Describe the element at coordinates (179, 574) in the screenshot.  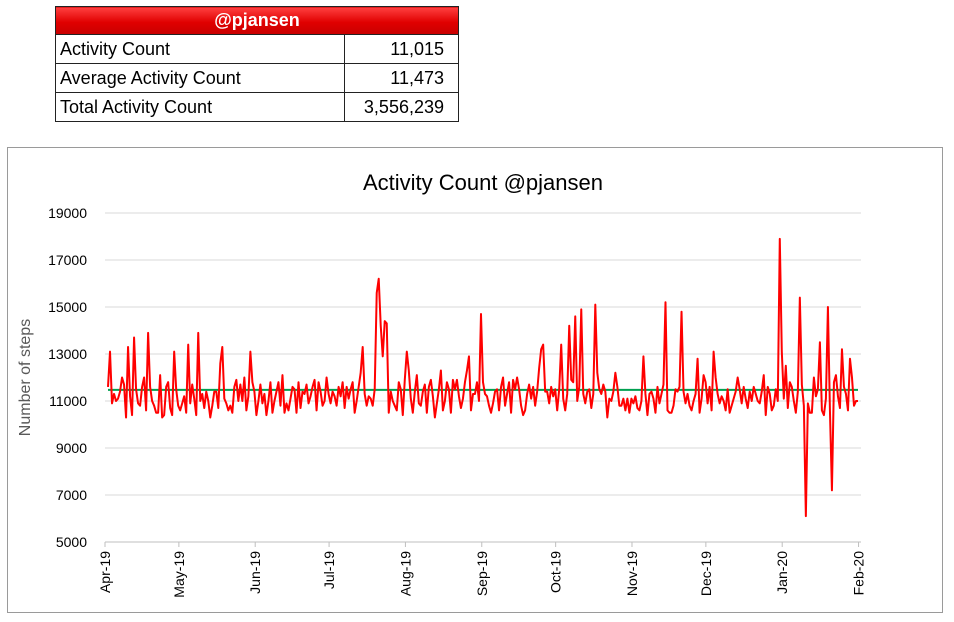
I see `x-tick-label: May-19` at that location.